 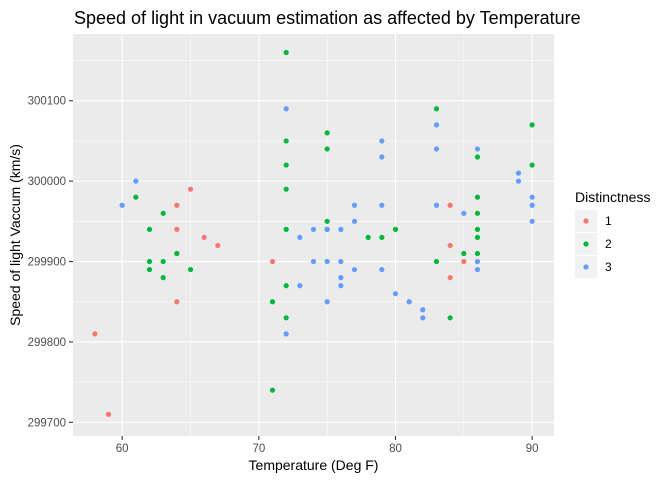 I want to click on y-axis-ticks: 299700 299800 299900 300000 300100, so click(x=50, y=262).